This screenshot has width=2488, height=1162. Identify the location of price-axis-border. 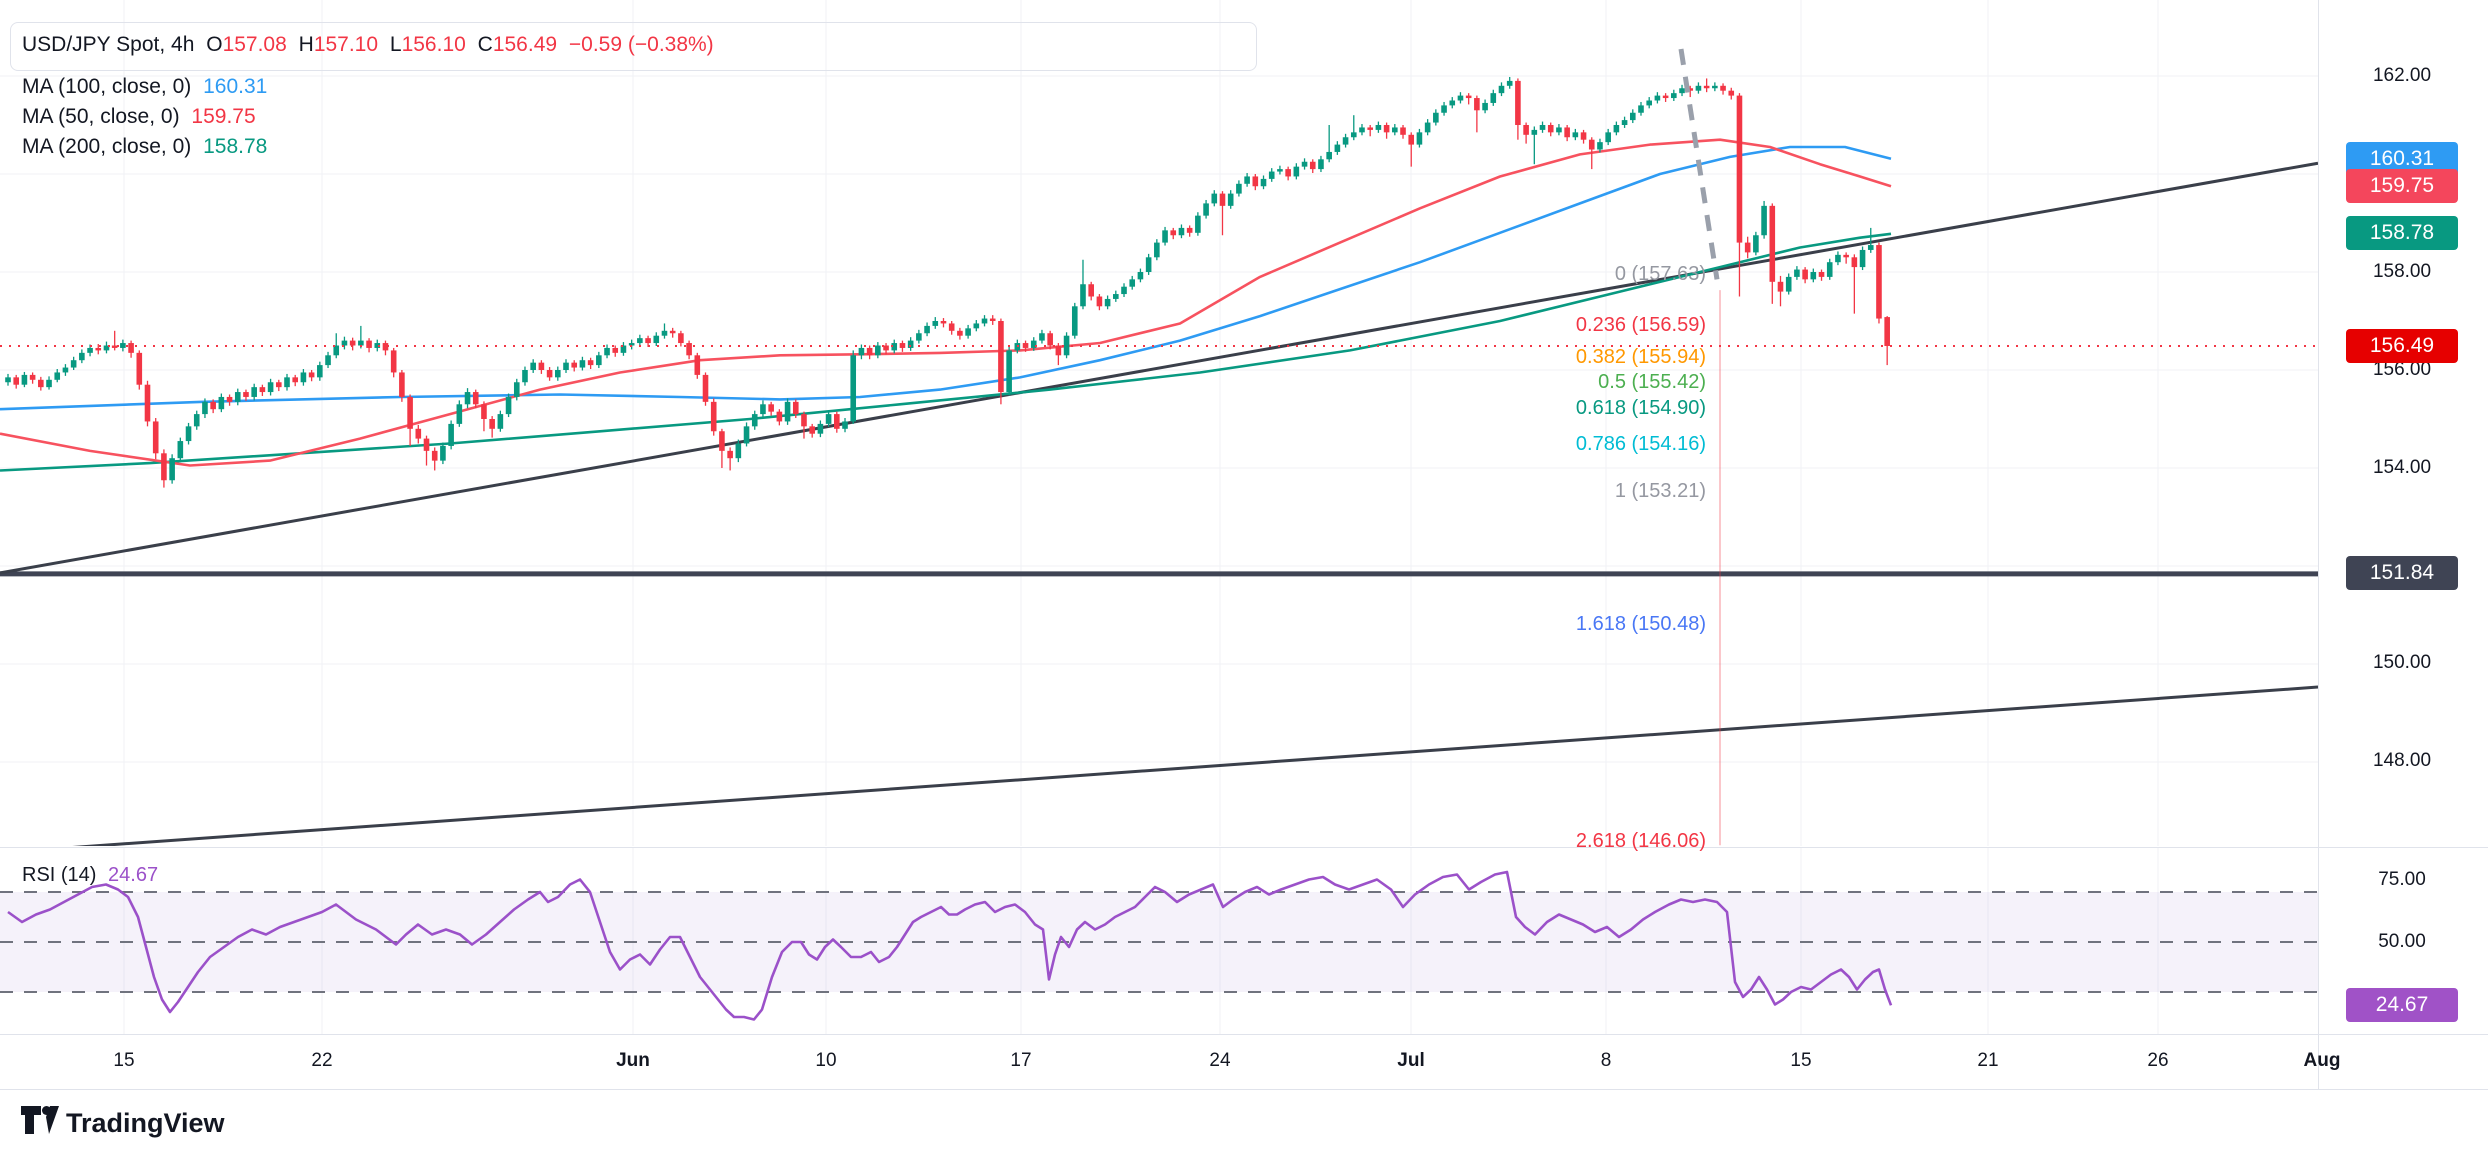
(2318, 544).